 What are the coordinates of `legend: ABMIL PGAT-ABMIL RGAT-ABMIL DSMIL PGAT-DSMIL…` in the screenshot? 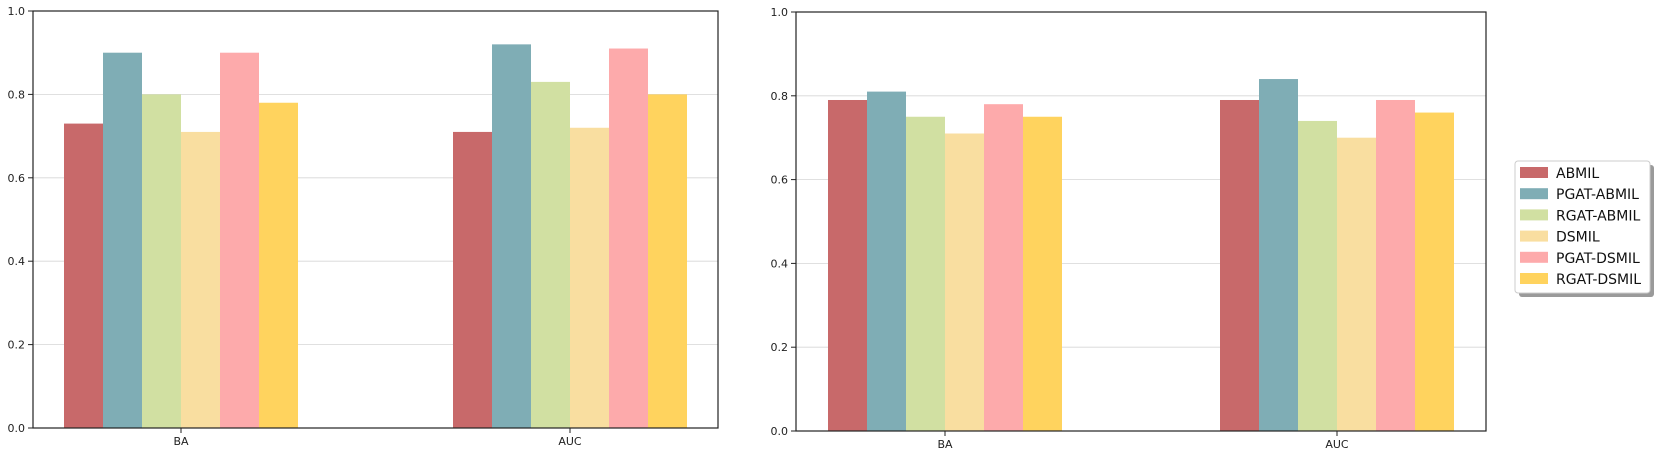 It's located at (1584, 228).